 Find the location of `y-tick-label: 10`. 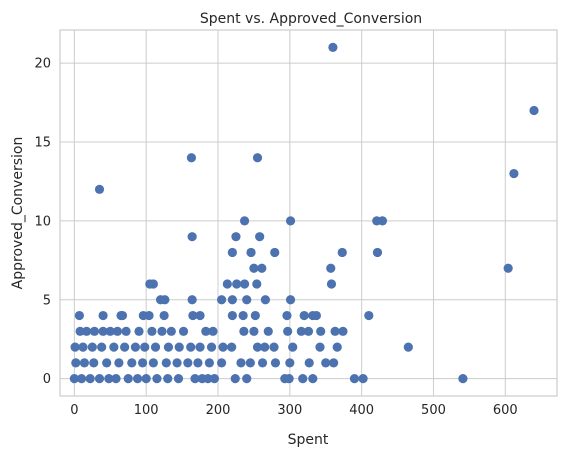

y-tick-label: 10 is located at coordinates (42, 221).